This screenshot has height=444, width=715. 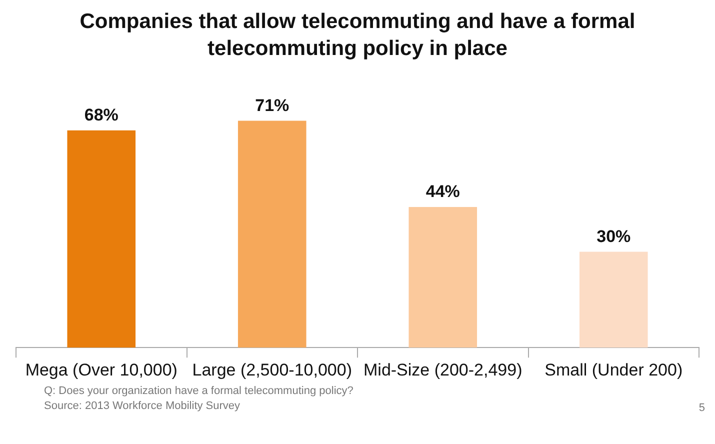 I want to click on x-tick-label: Mega (Over 10,000), so click(x=101, y=370).